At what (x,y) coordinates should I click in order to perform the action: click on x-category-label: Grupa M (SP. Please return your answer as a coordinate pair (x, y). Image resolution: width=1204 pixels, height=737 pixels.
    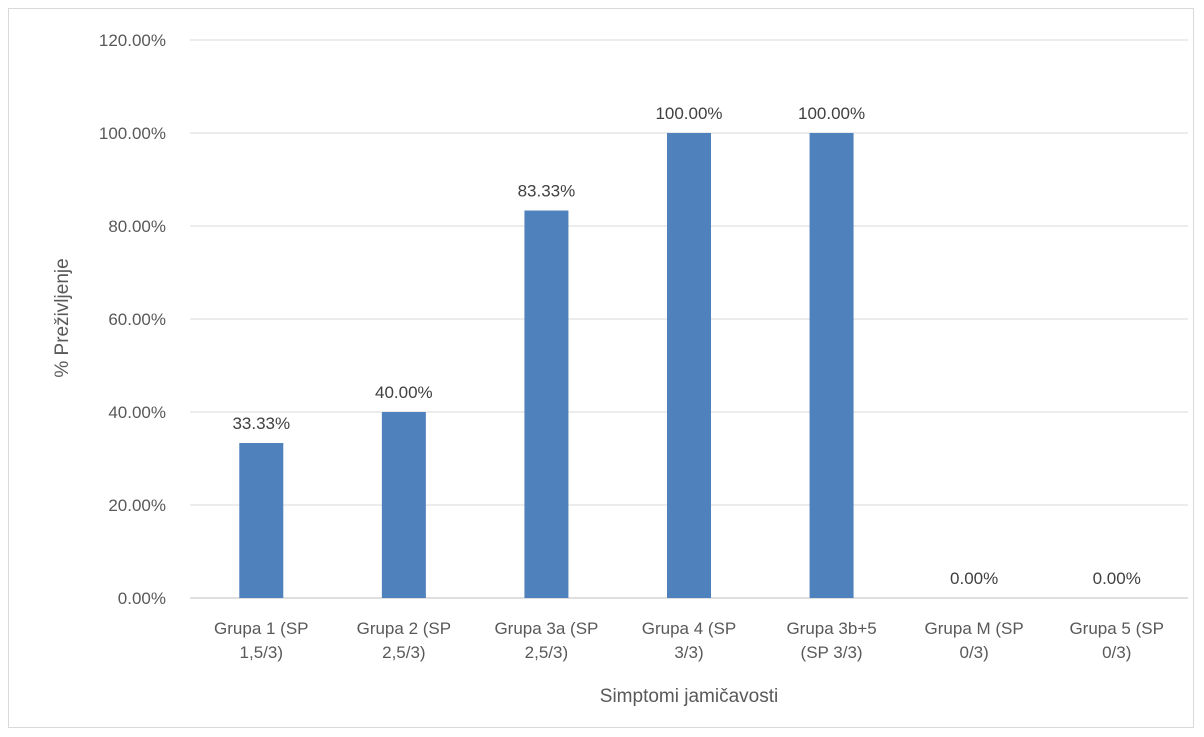
    Looking at the image, I should click on (974, 628).